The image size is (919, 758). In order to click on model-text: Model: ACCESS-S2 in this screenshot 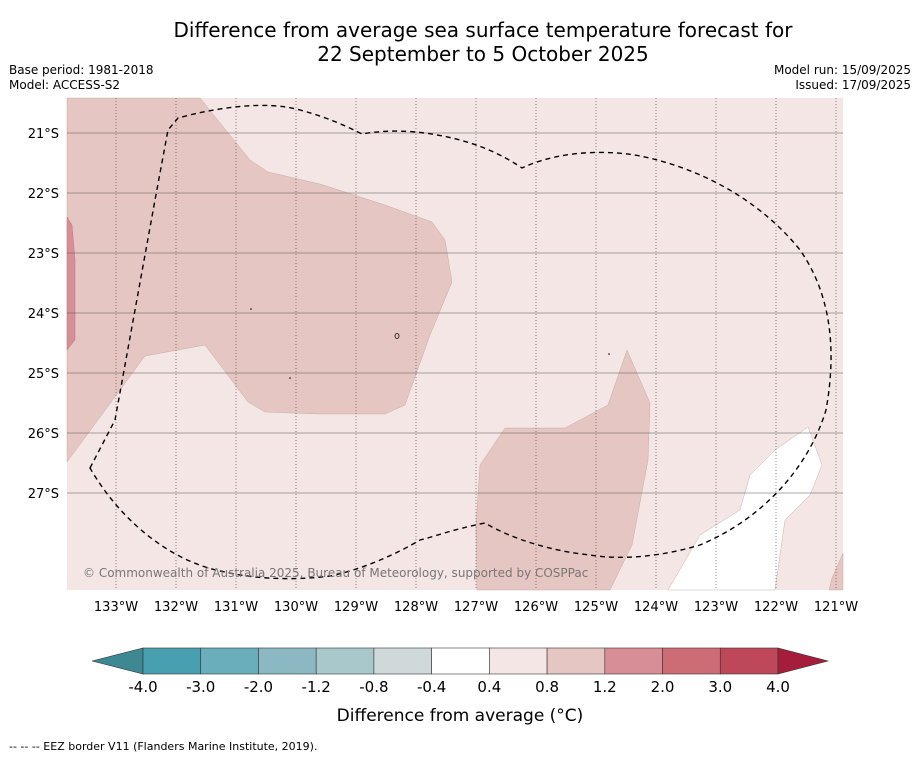, I will do `click(65, 85)`.